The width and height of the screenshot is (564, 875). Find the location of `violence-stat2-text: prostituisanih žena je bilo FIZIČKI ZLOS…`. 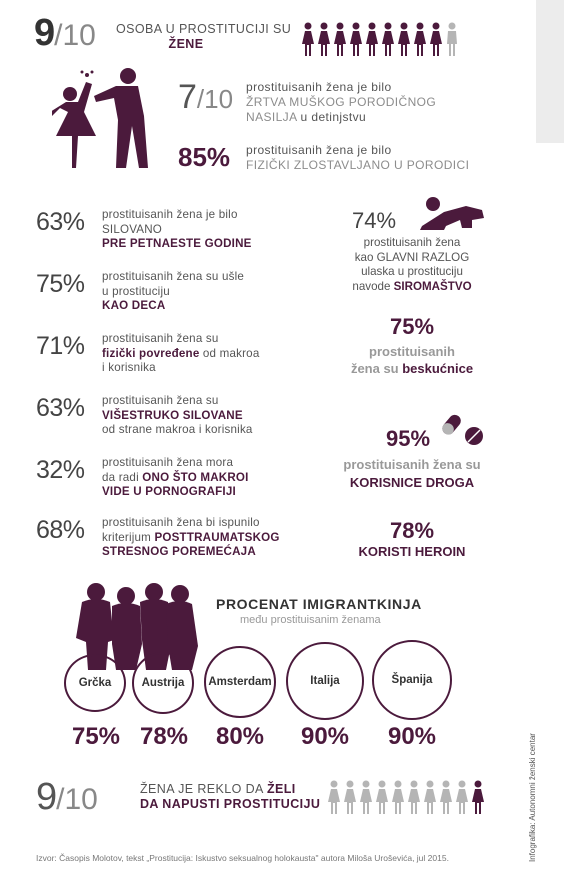

violence-stat2-text: prostituisanih žena je bilo FIZIČKI ZLOS… is located at coordinates (358, 157).